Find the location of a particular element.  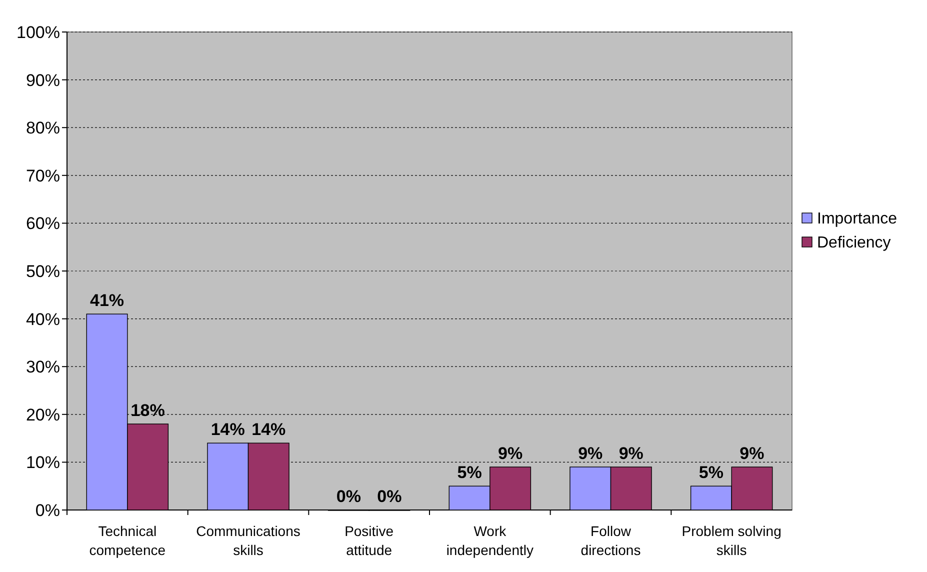

y-tick-label: 100% is located at coordinates (38, 32).